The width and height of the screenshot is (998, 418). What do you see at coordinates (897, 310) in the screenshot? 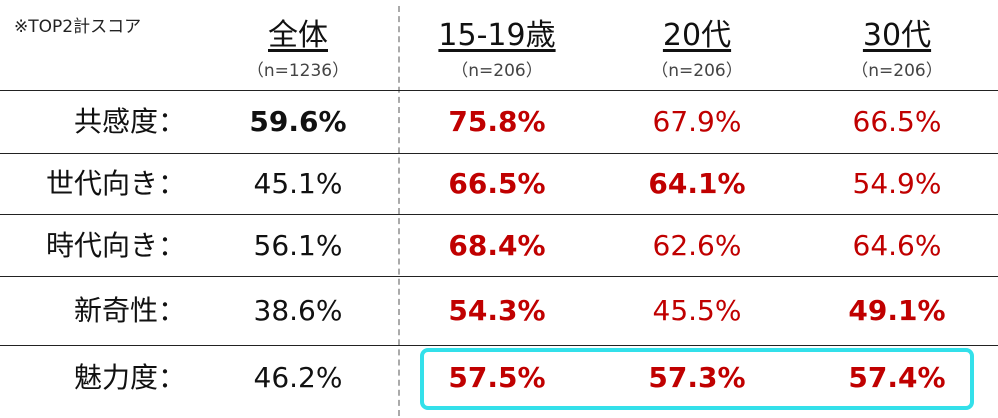
I see `cell-value: 49.1%` at bounding box center [897, 310].